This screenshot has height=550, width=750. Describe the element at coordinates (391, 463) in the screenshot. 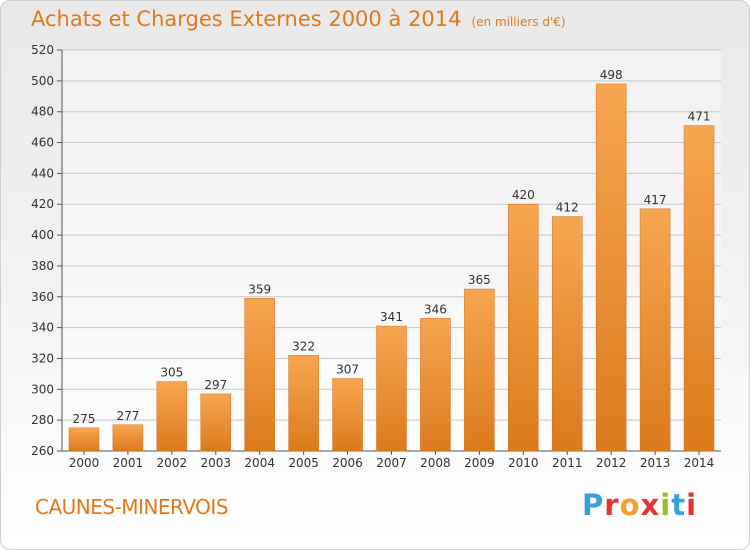

I see `x-tick-label: 2007` at that location.